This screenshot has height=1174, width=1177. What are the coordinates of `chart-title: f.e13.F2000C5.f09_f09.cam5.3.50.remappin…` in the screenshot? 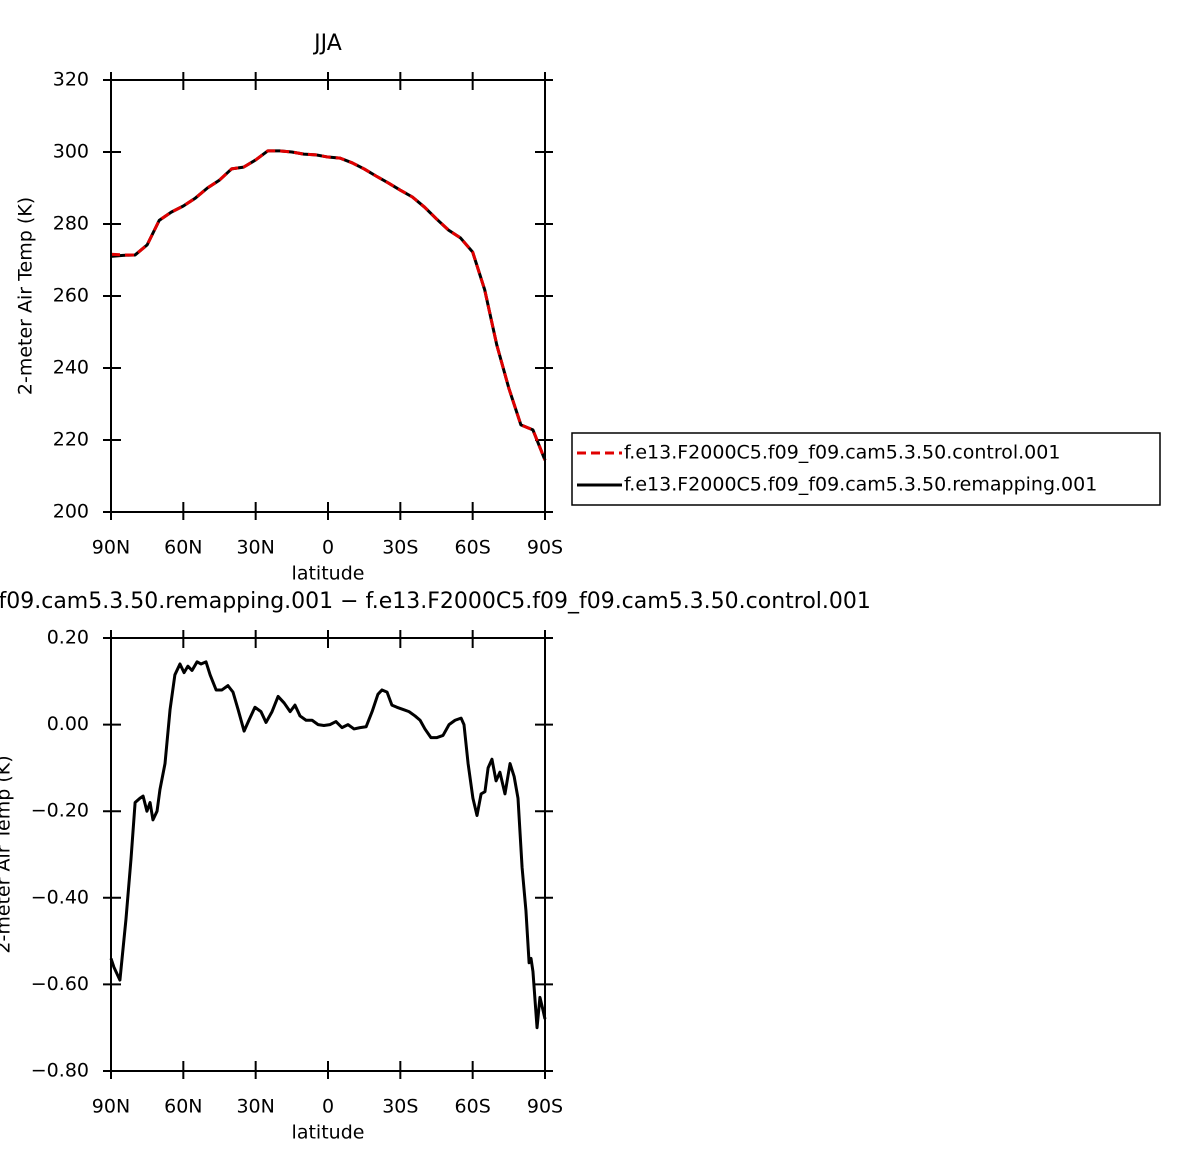 It's located at (435, 601).